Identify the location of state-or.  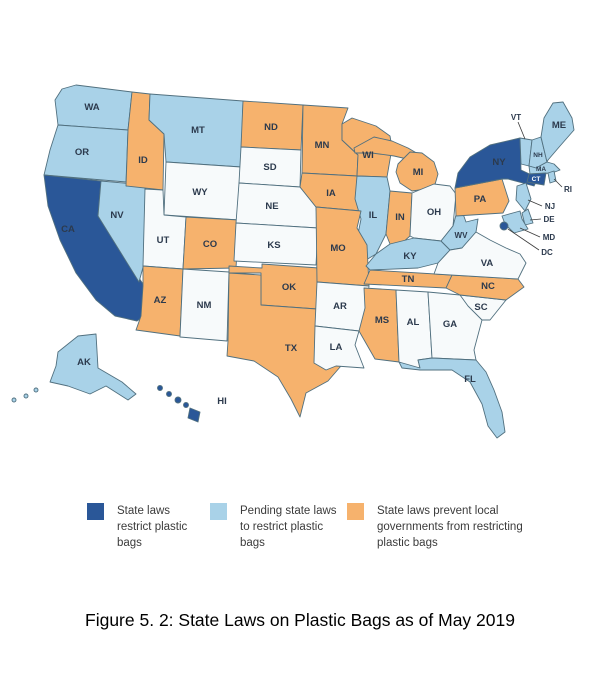
(86, 153).